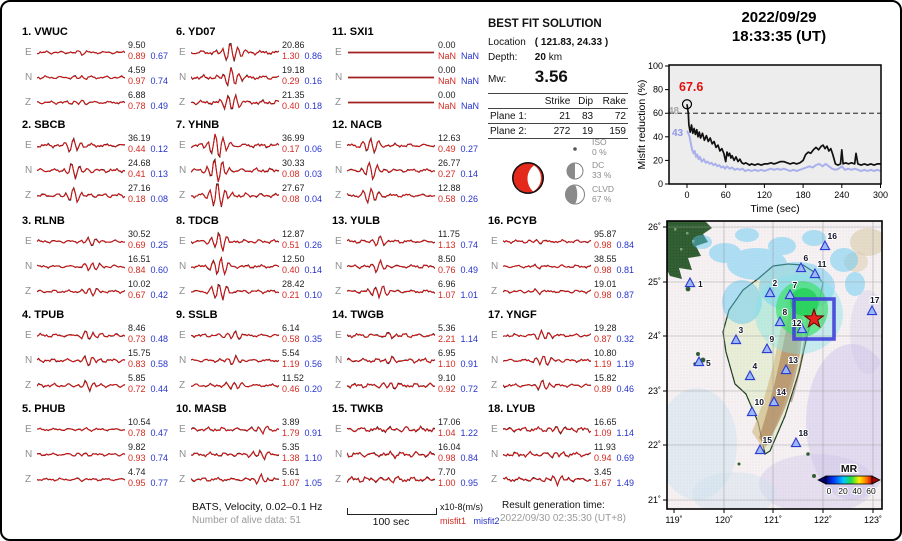 The image size is (902, 541). I want to click on misfit2-value: 0.18, so click(313, 106).